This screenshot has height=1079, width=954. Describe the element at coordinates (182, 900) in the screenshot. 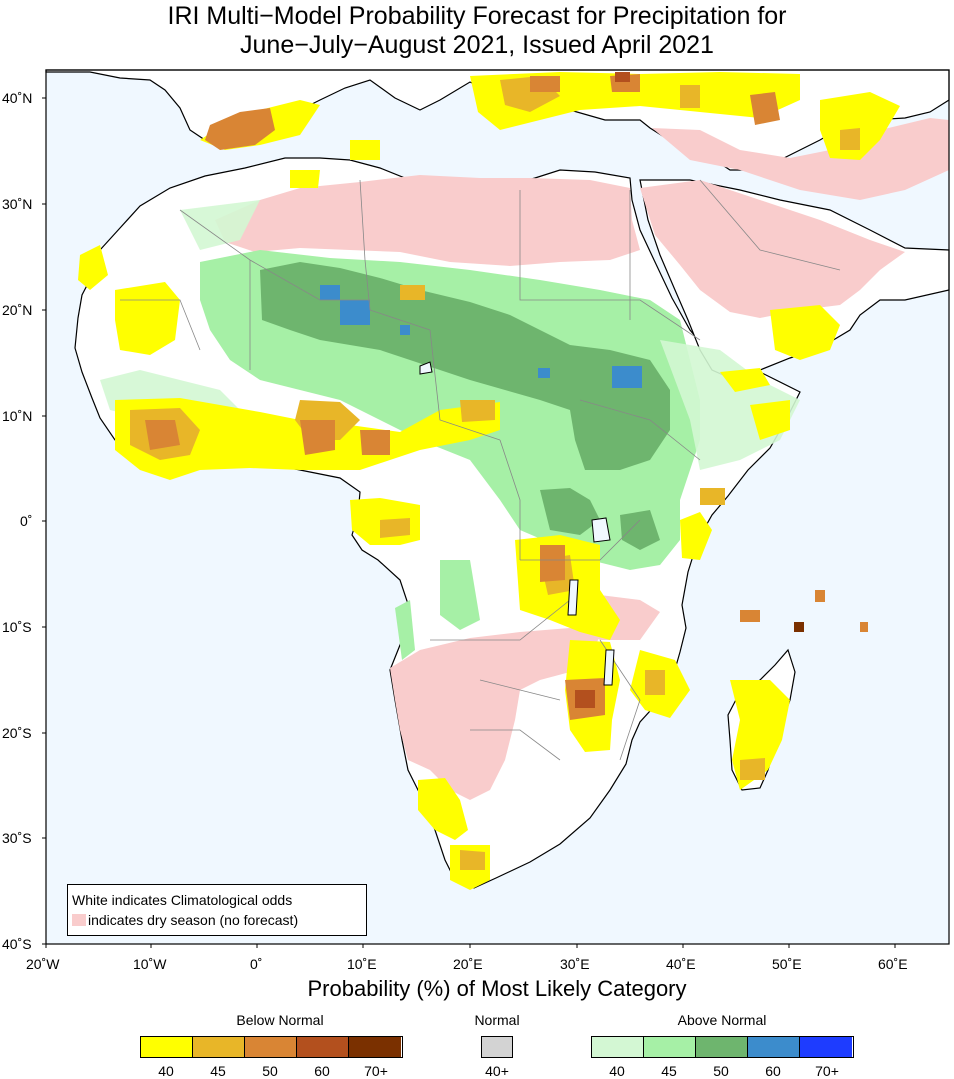

I see `legend-note-climatology: White indicates Climatological odds` at that location.